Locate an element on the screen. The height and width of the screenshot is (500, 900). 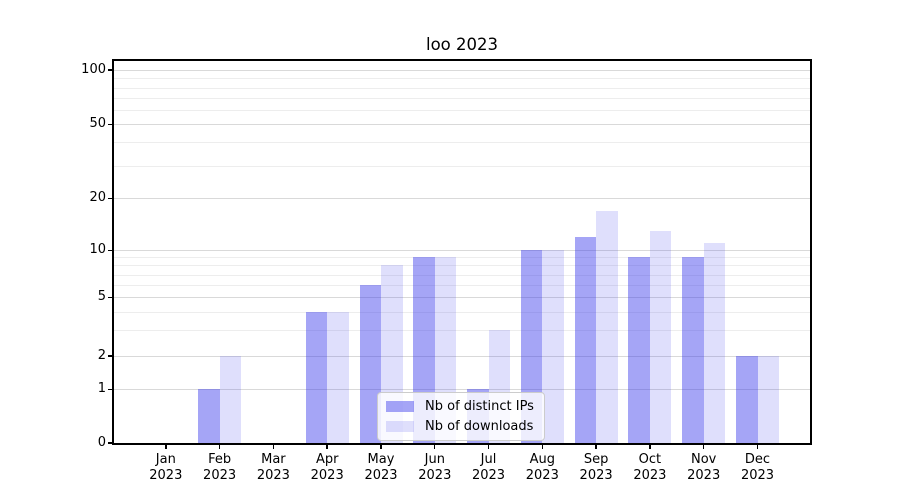
legend-swatch-downloads is located at coordinates (400, 426).